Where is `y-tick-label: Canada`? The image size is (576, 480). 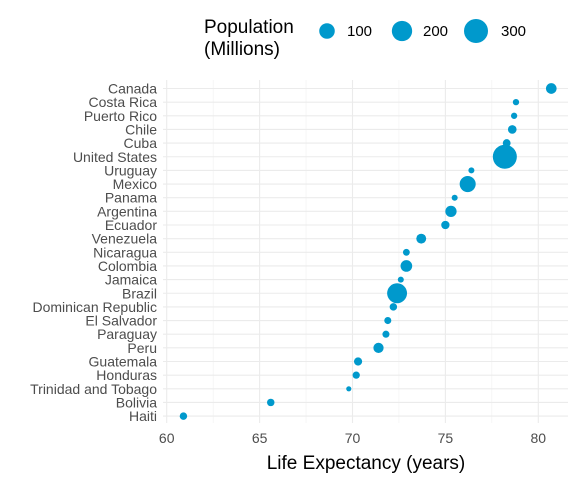 y-tick-label: Canada is located at coordinates (132, 89).